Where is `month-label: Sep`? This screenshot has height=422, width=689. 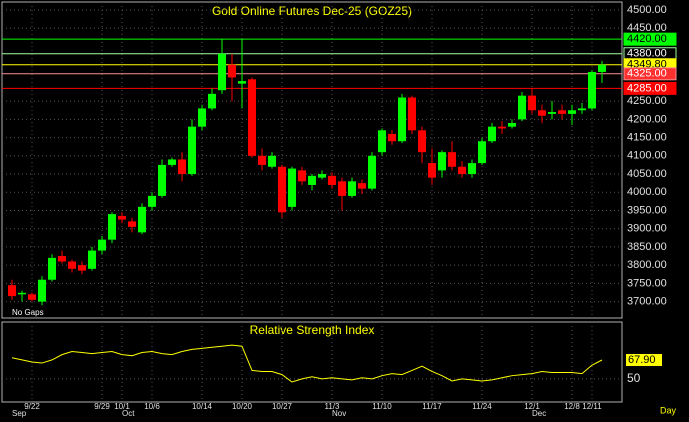 month-label: Sep is located at coordinates (19, 413).